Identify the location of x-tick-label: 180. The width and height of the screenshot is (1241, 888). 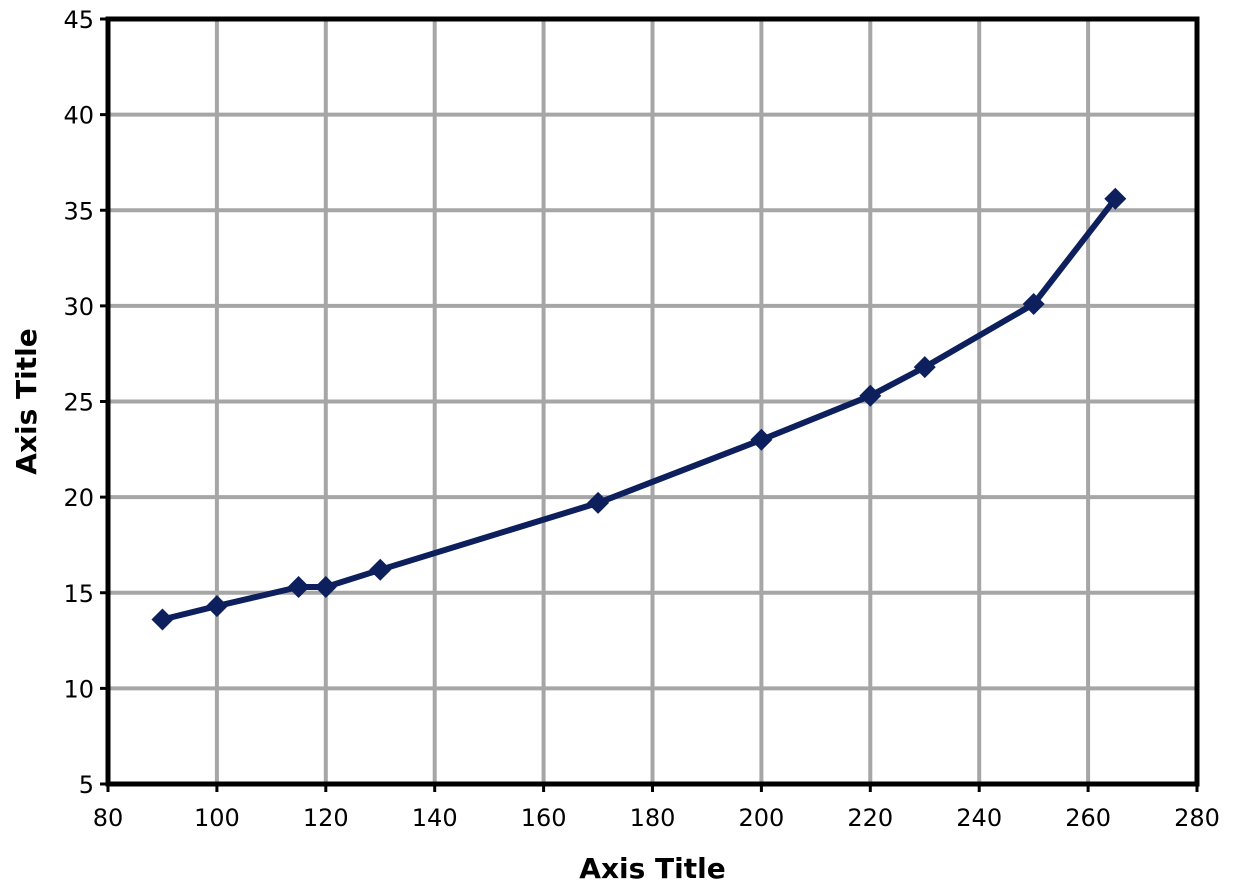
(653, 818).